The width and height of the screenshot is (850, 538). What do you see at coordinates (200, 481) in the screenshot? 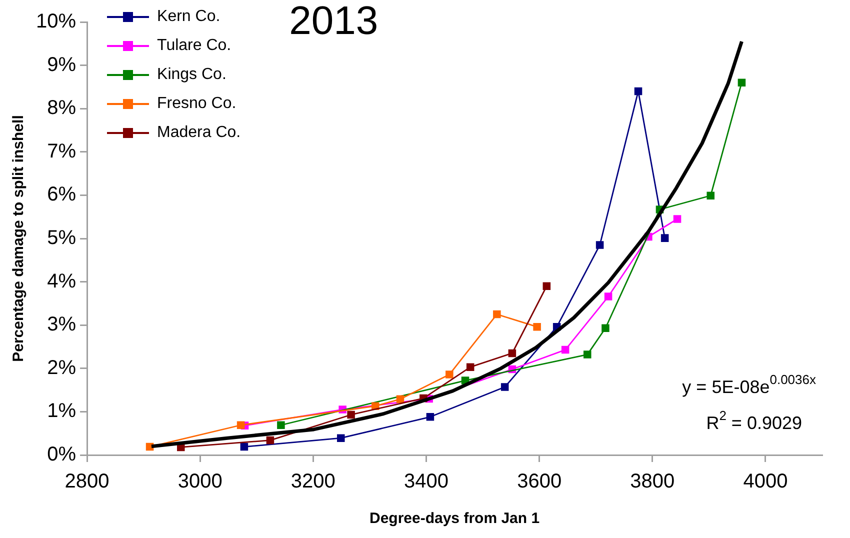
I see `x-tick-label: 3000` at bounding box center [200, 481].